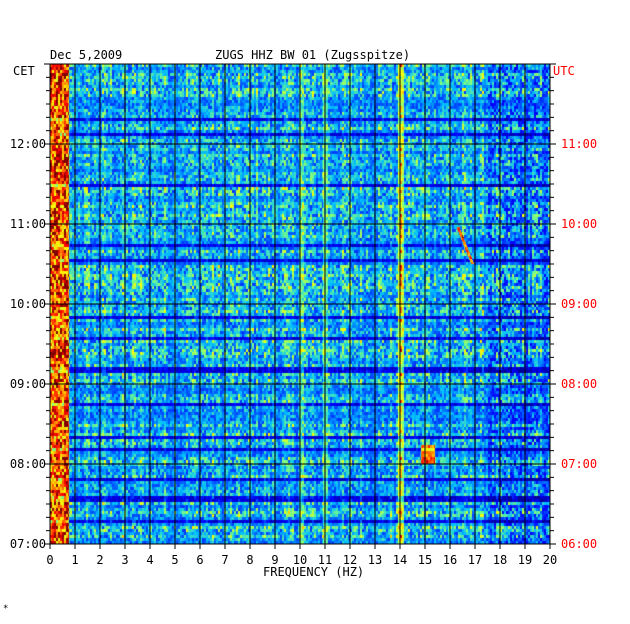 The image size is (630, 624). Describe the element at coordinates (375, 560) in the screenshot. I see `x-tick-label: 13` at that location.